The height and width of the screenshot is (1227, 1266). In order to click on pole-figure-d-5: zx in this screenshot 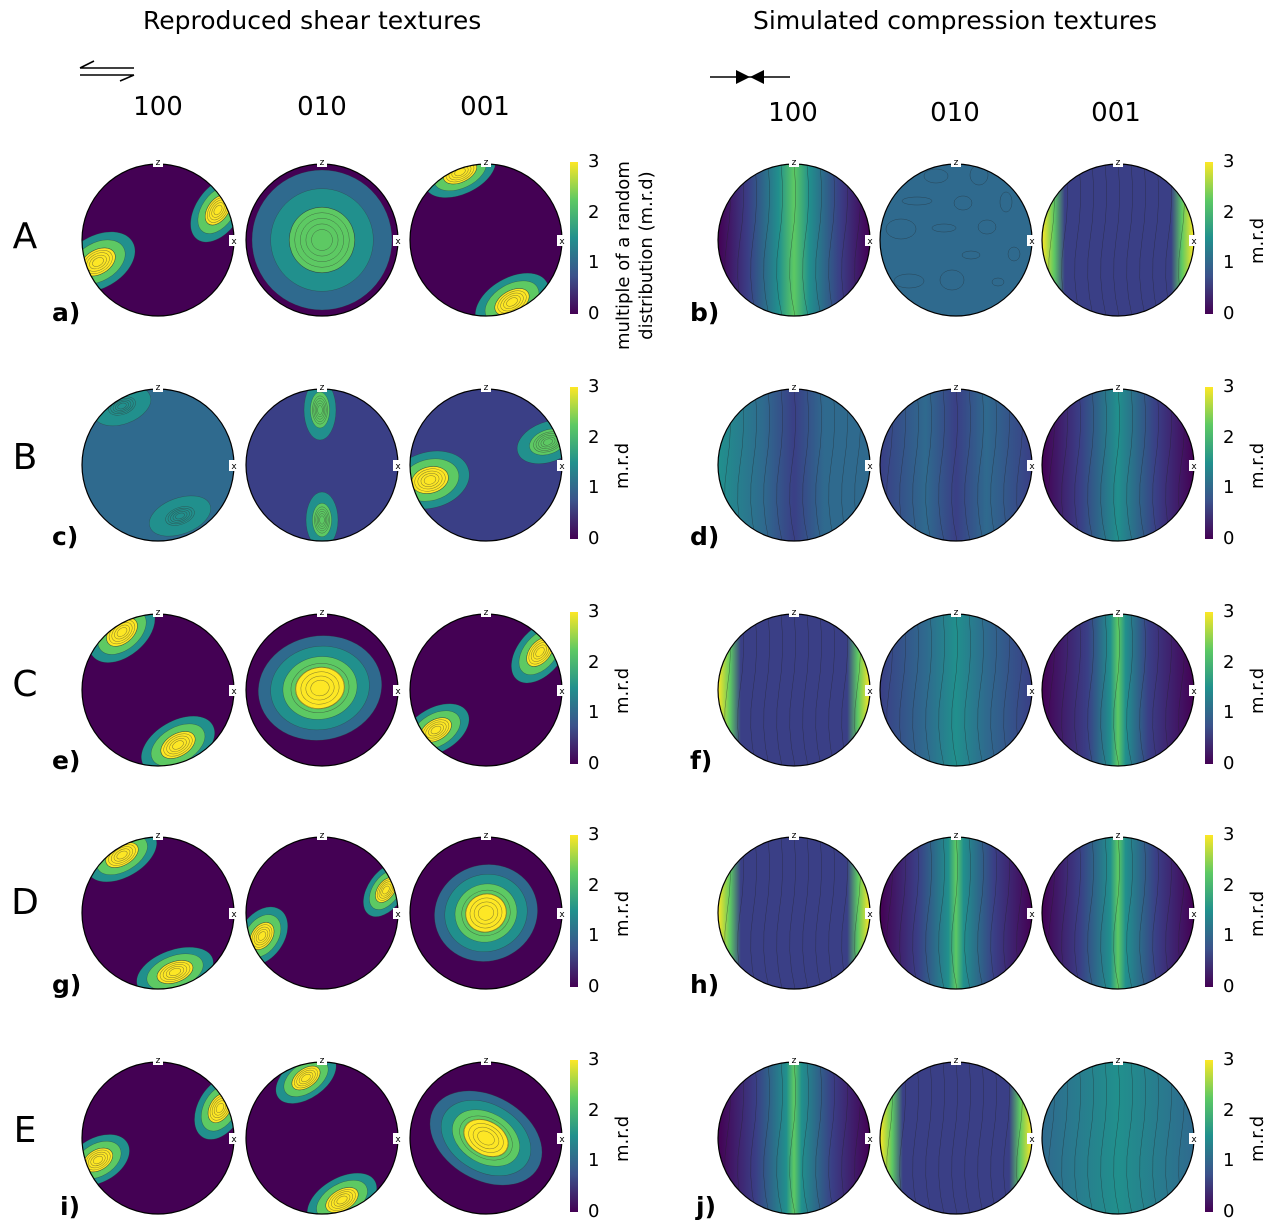, I will do `click(1120, 909)`.